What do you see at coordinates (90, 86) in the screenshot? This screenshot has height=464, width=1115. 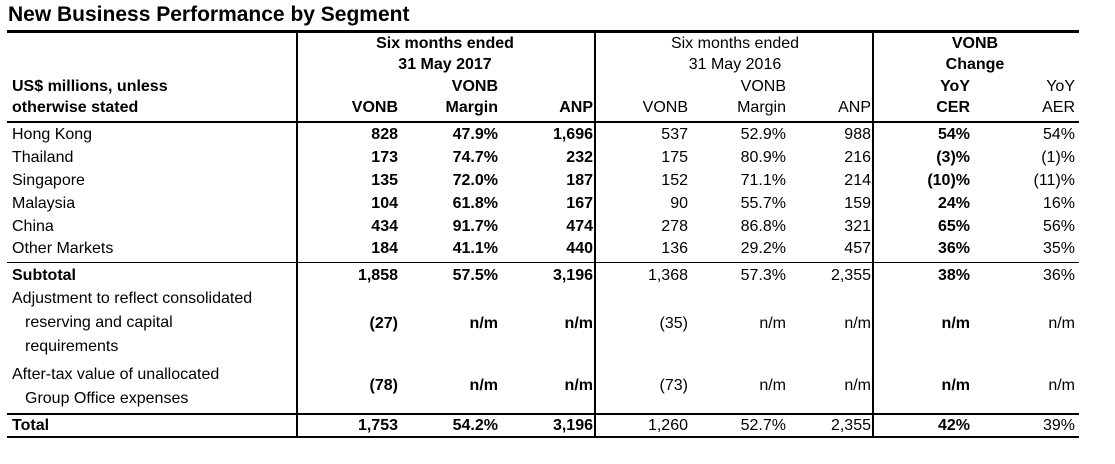 I see `stub-header-line1: US$ millions, unless` at bounding box center [90, 86].